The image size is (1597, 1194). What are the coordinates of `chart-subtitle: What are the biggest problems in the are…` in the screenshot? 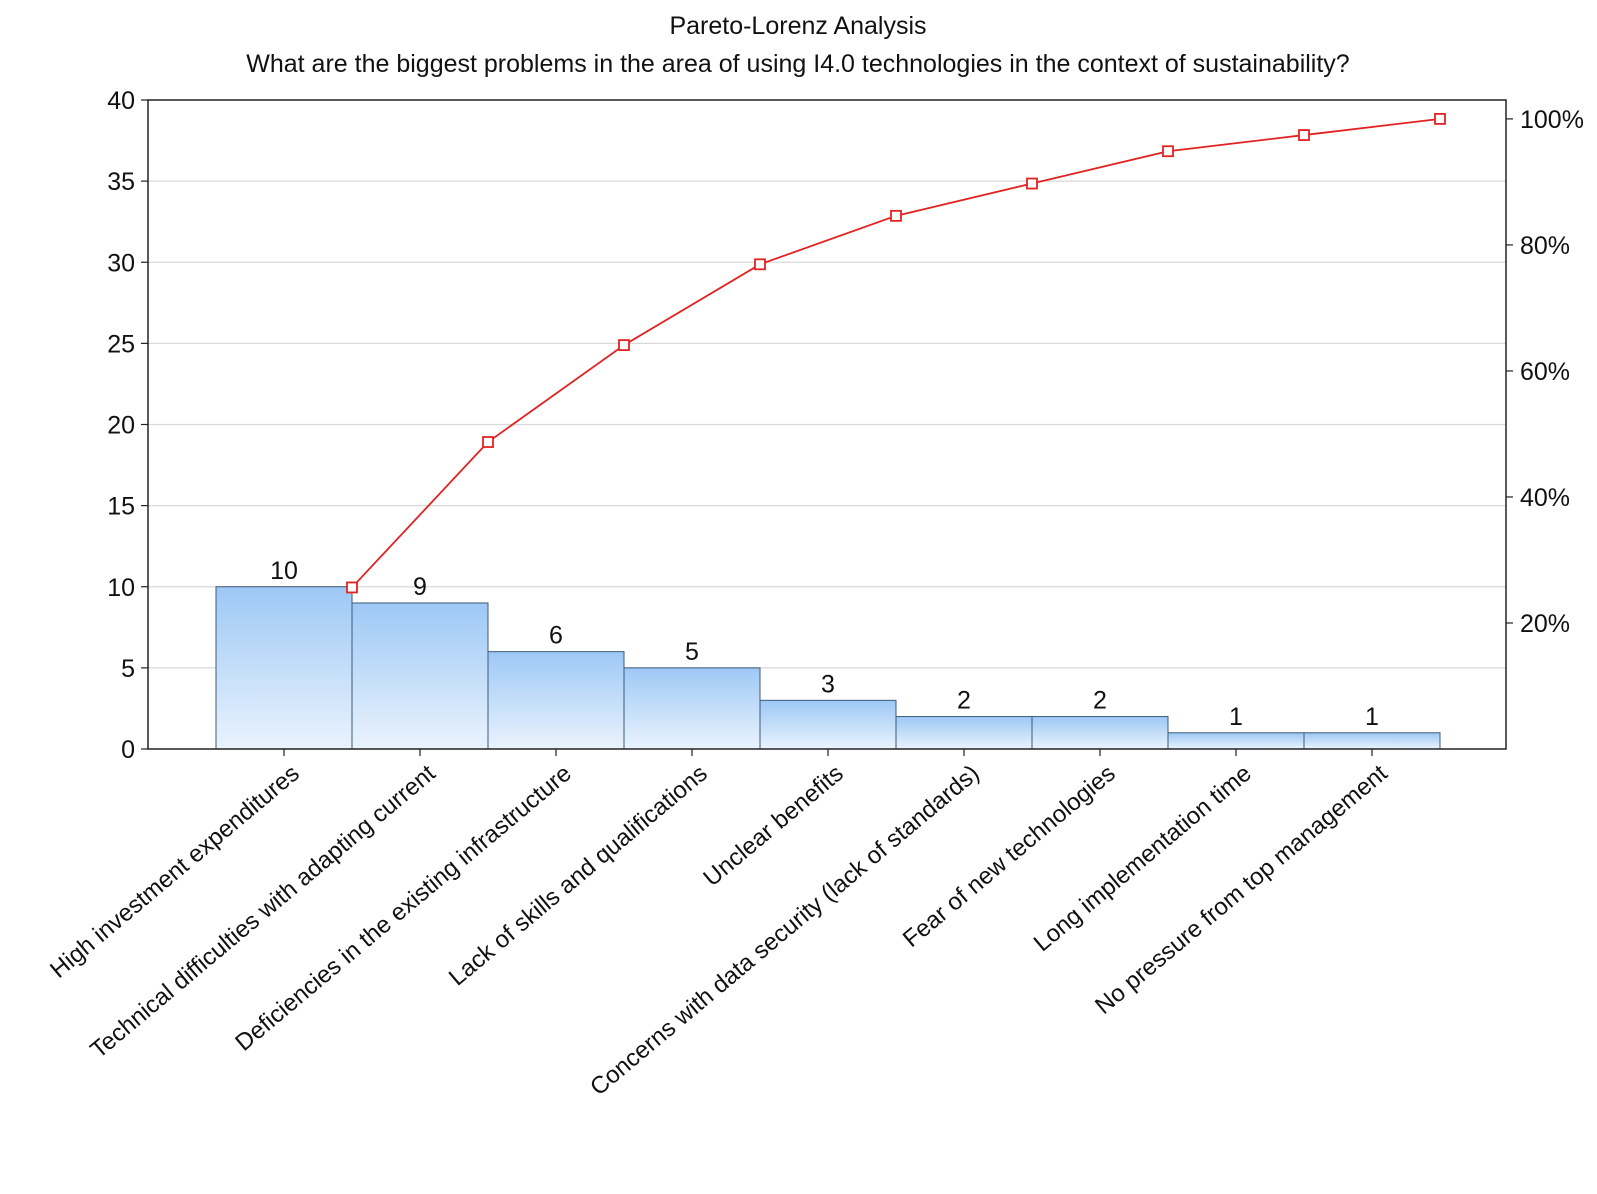 It's located at (797, 64).